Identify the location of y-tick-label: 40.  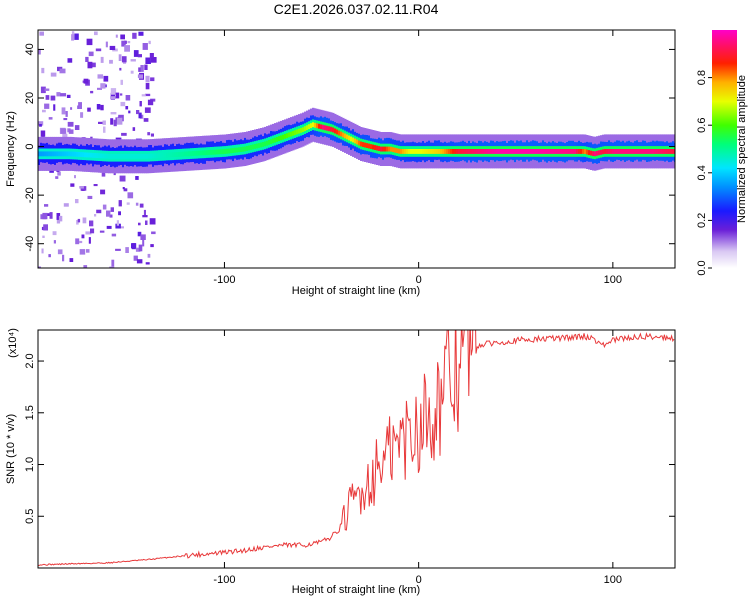
(30, 49).